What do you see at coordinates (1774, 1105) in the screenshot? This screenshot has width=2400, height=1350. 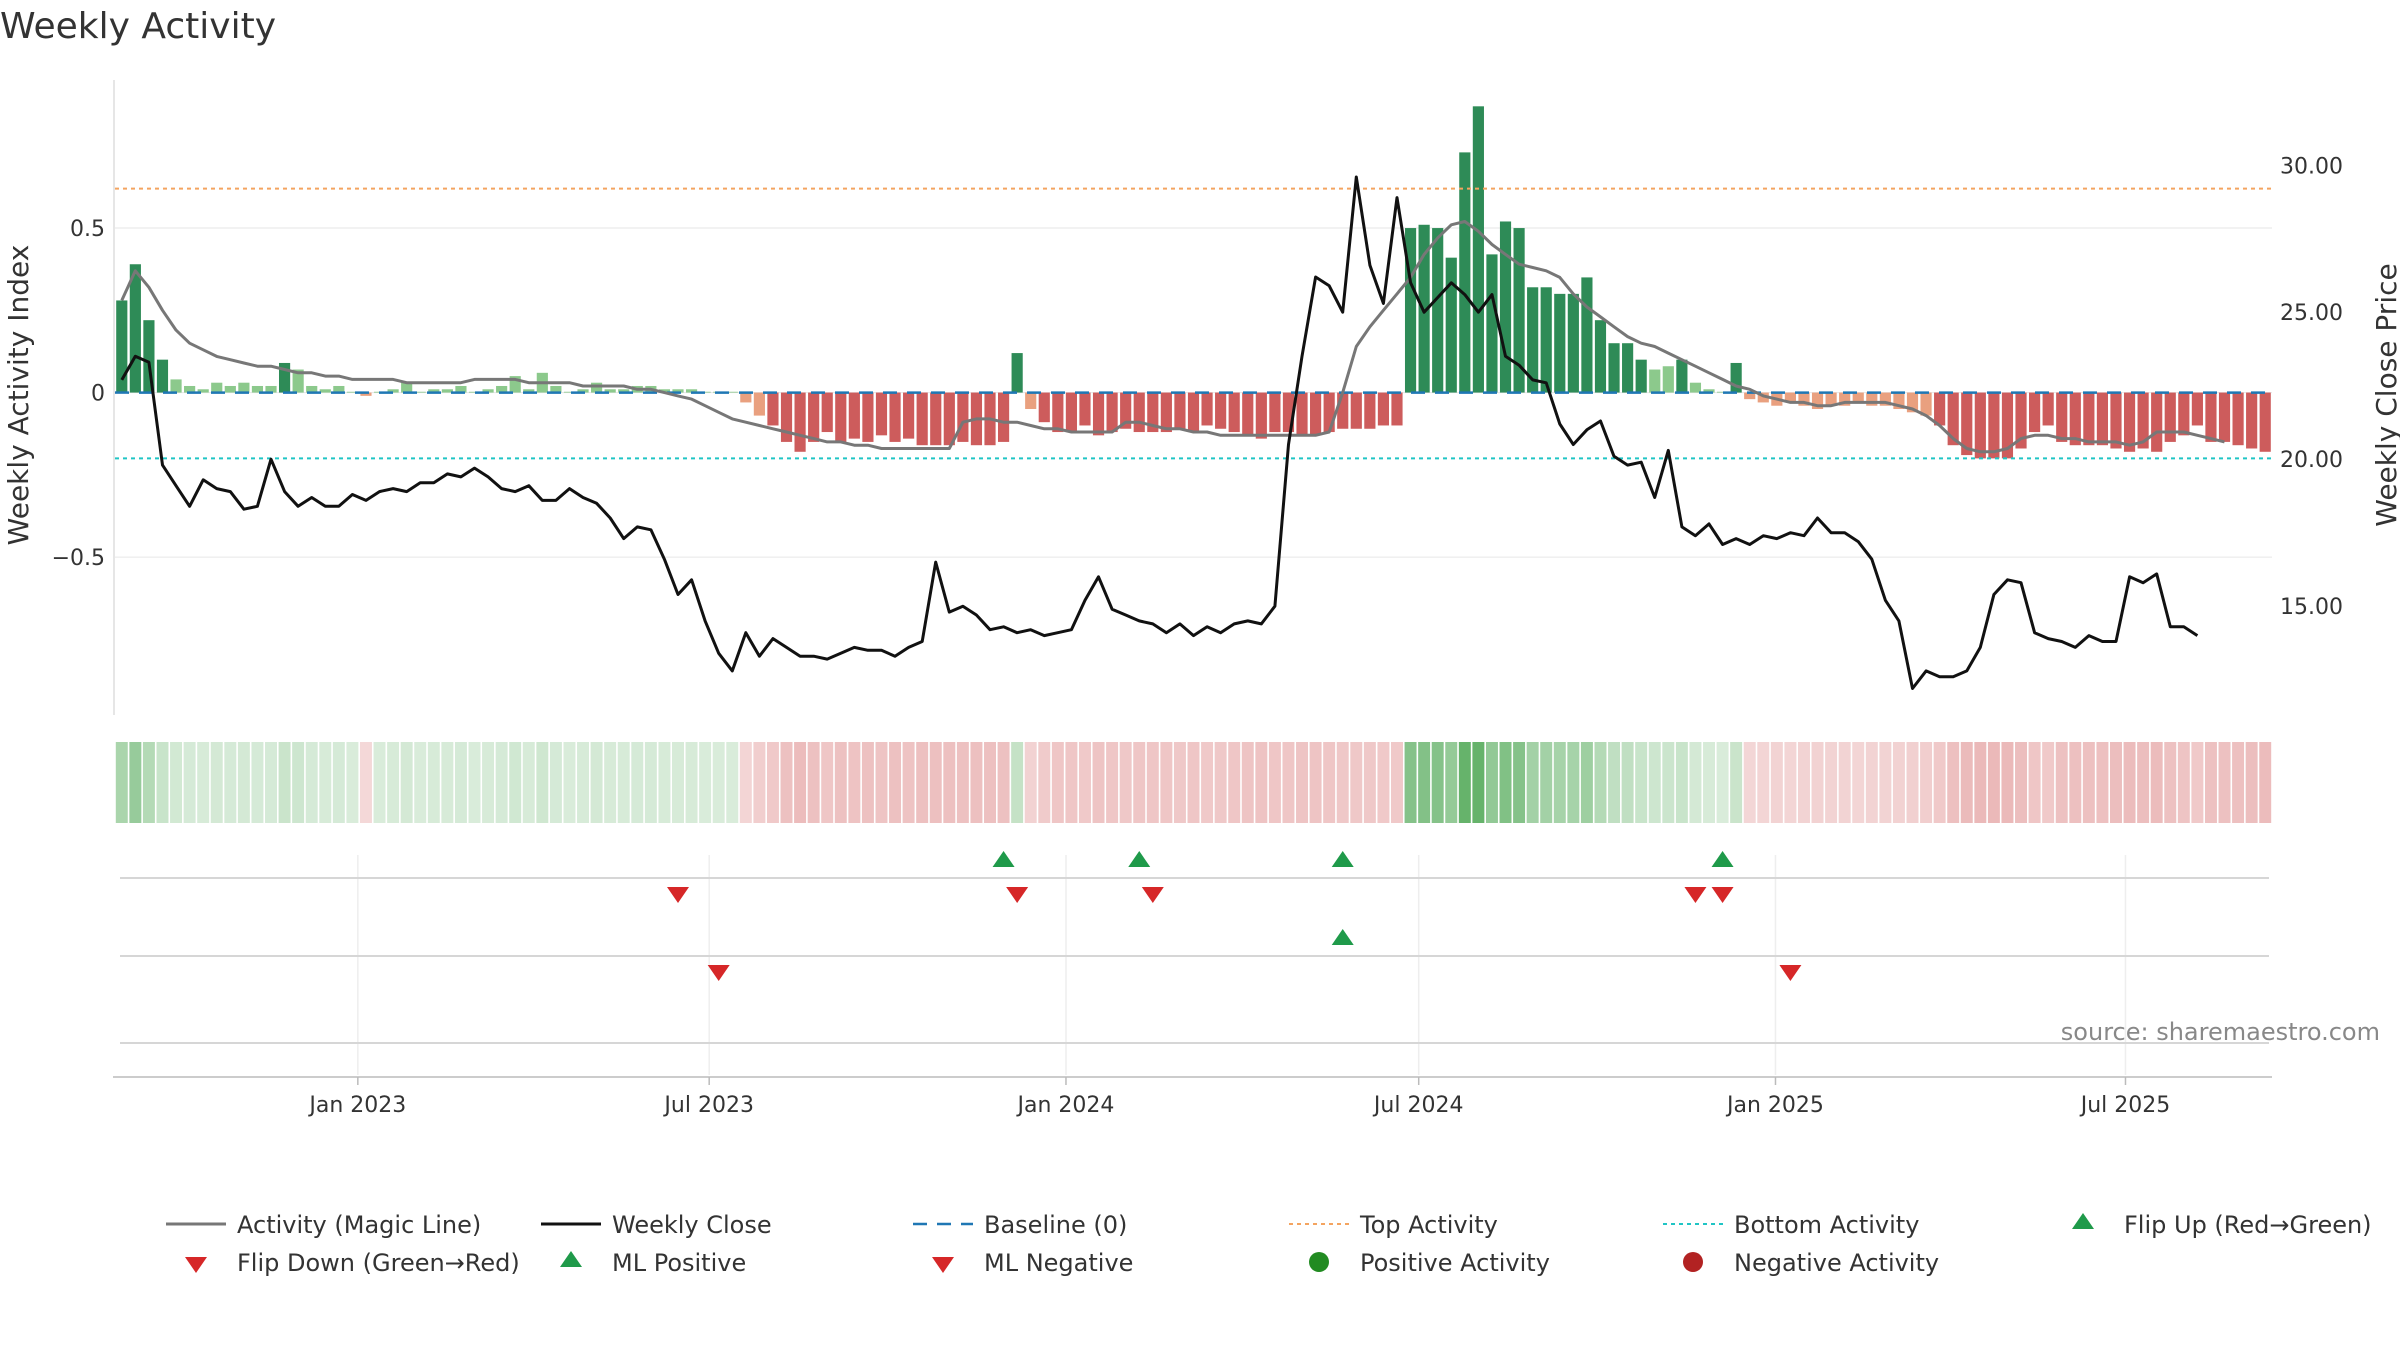 I see `x-tick-label: Jan 2025` at bounding box center [1774, 1105].